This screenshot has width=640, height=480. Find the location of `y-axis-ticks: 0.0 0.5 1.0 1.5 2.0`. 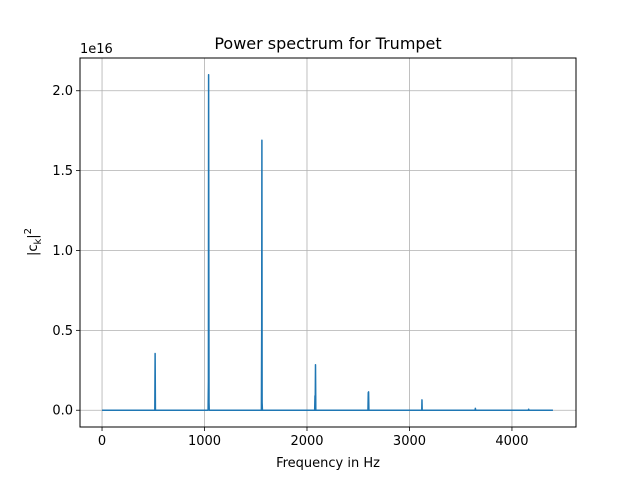

y-axis-ticks: 0.0 0.5 1.0 1.5 2.0 is located at coordinates (66, 251).